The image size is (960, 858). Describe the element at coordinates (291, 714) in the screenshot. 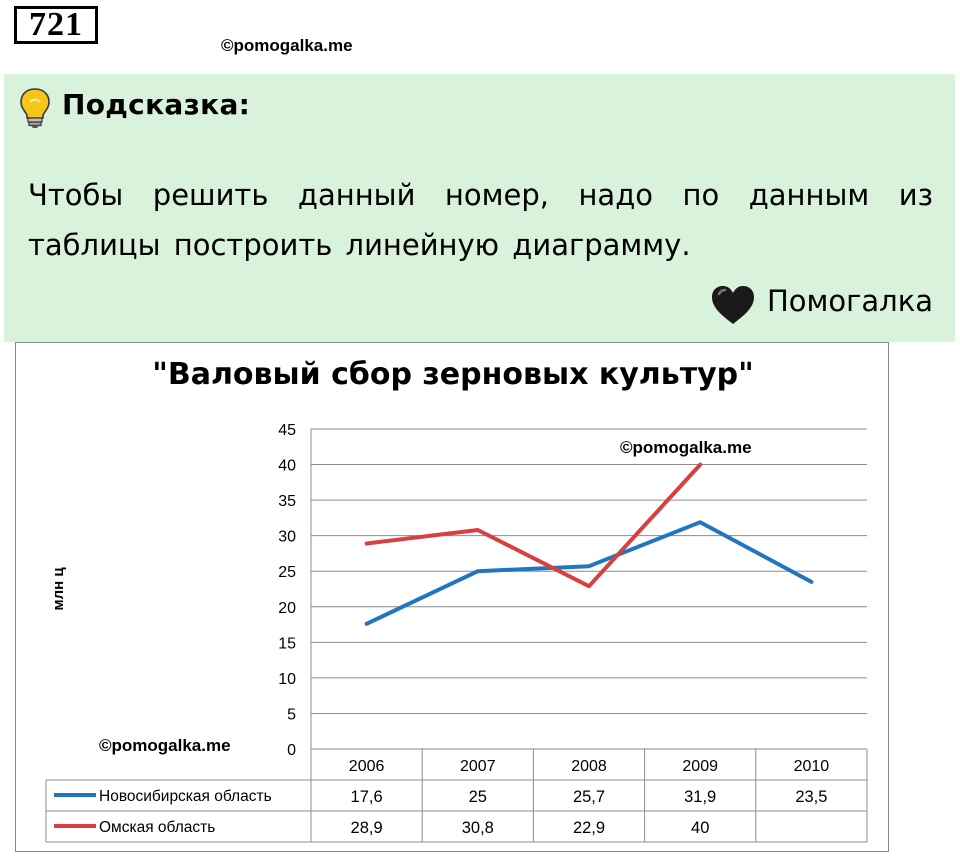

I see `y-tick-label: 5` at that location.